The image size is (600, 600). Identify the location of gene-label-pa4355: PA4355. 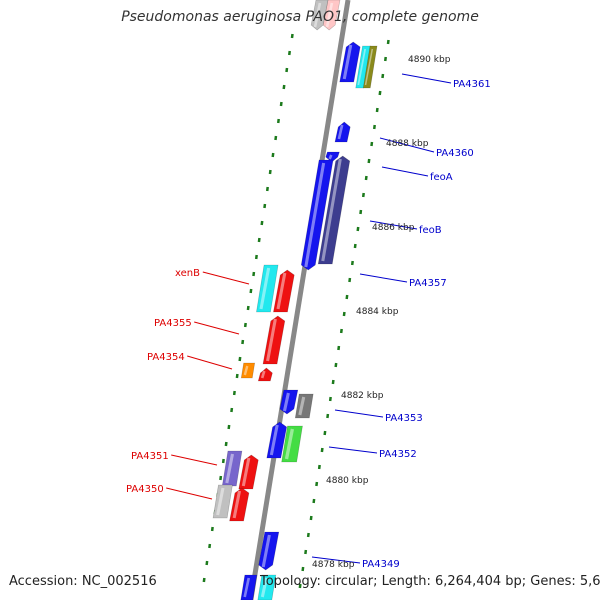
(173, 323).